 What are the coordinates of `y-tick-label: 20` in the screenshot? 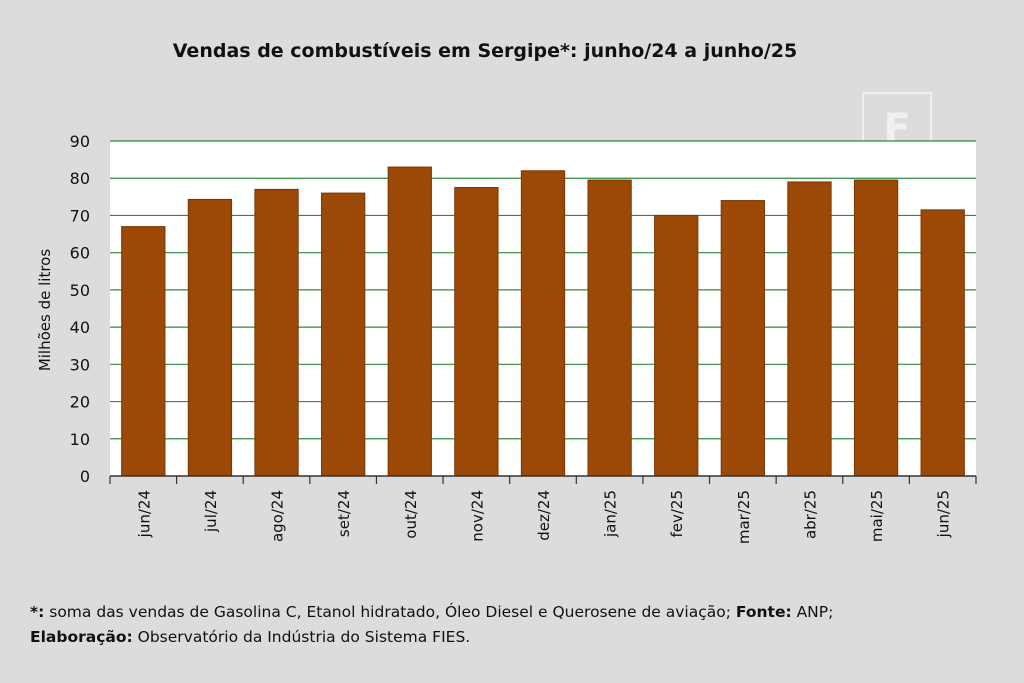 It's located at (80, 402).